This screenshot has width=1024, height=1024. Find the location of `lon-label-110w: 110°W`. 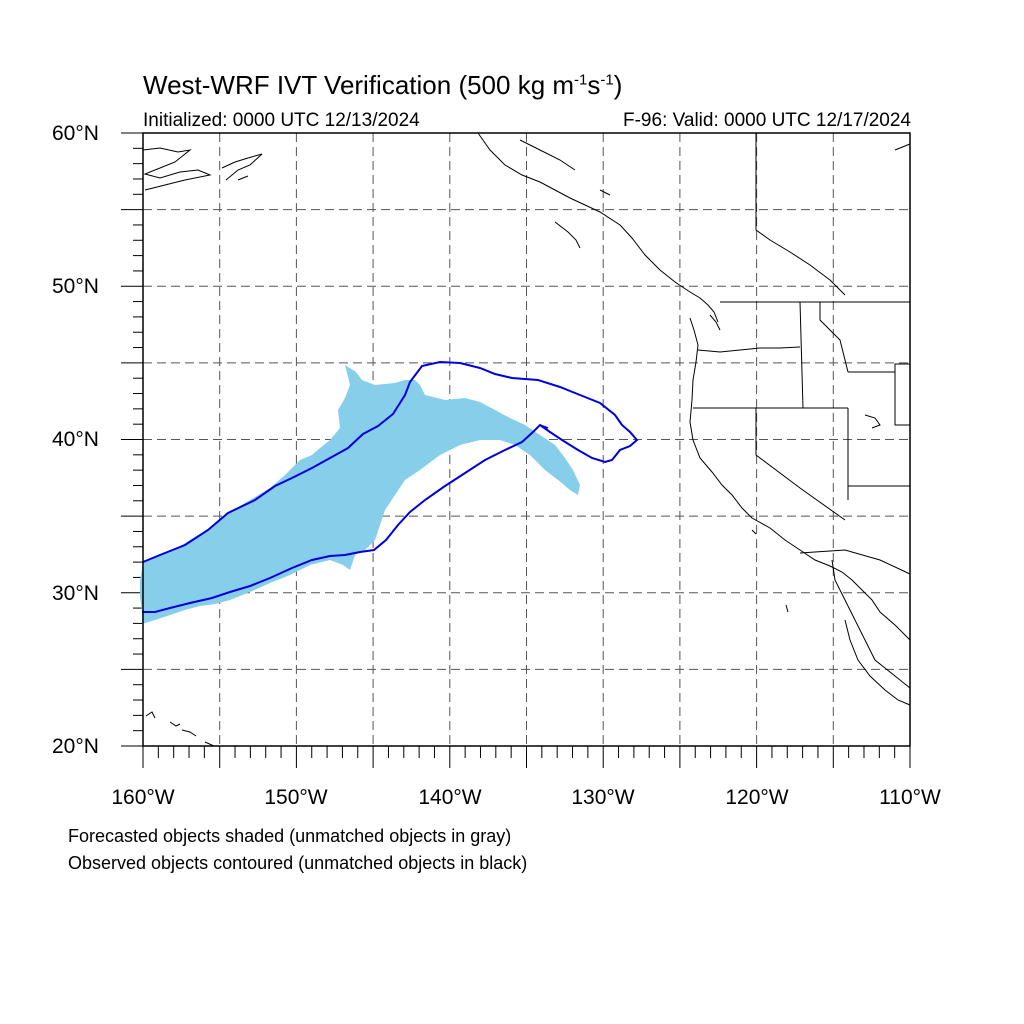

lon-label-110w: 110°W is located at coordinates (910, 797).